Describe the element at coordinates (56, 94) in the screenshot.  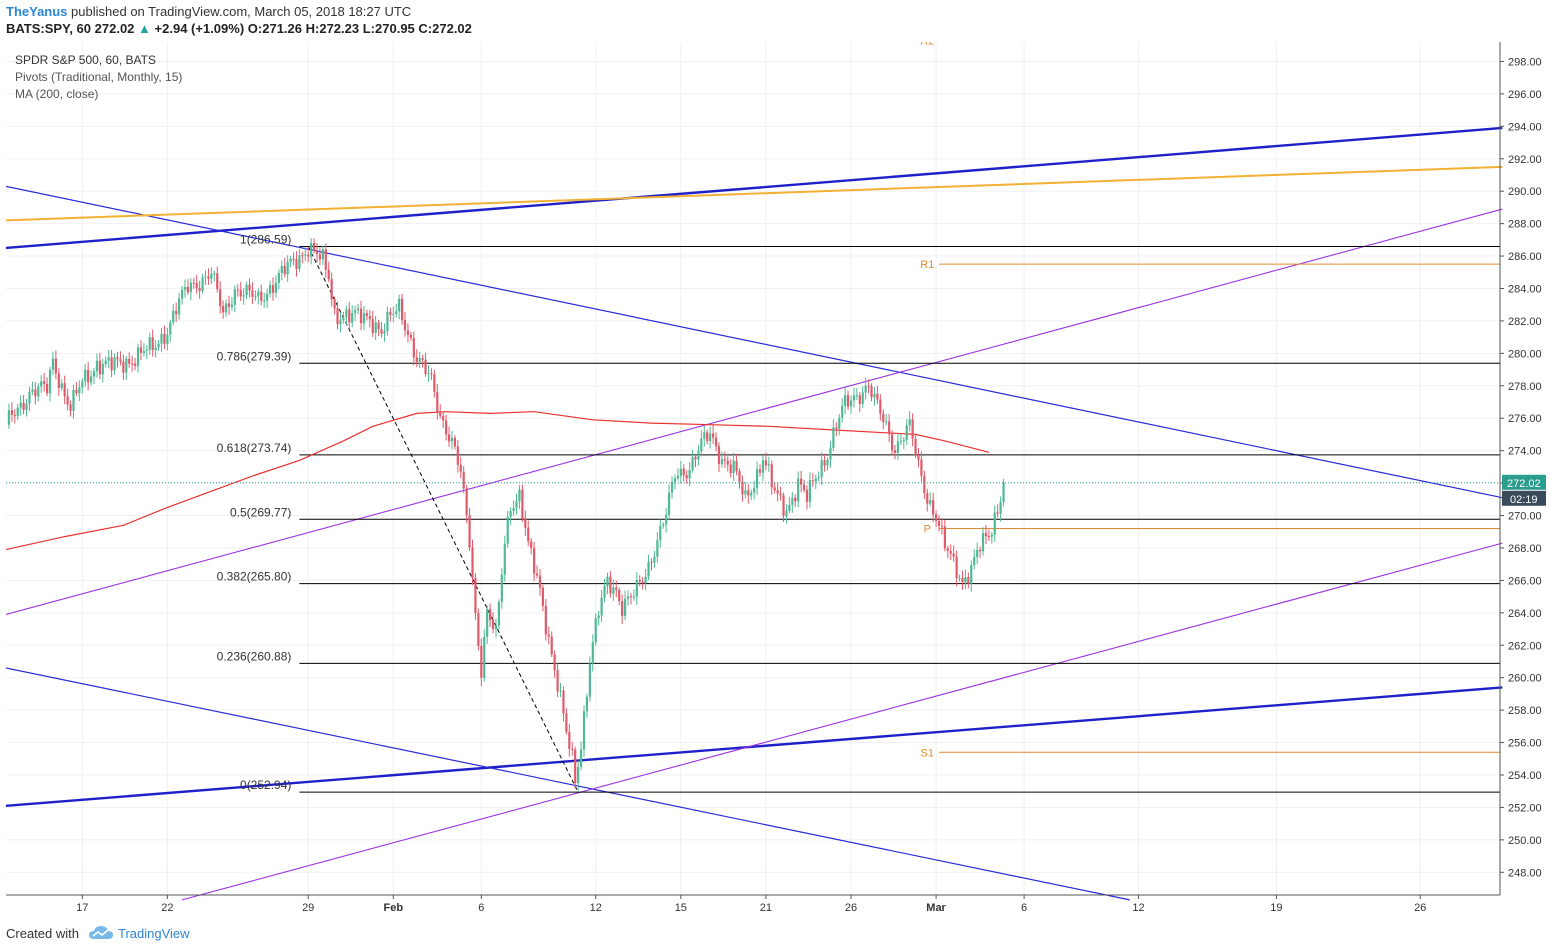
I see `legend-ma: MA (200, close)` at that location.